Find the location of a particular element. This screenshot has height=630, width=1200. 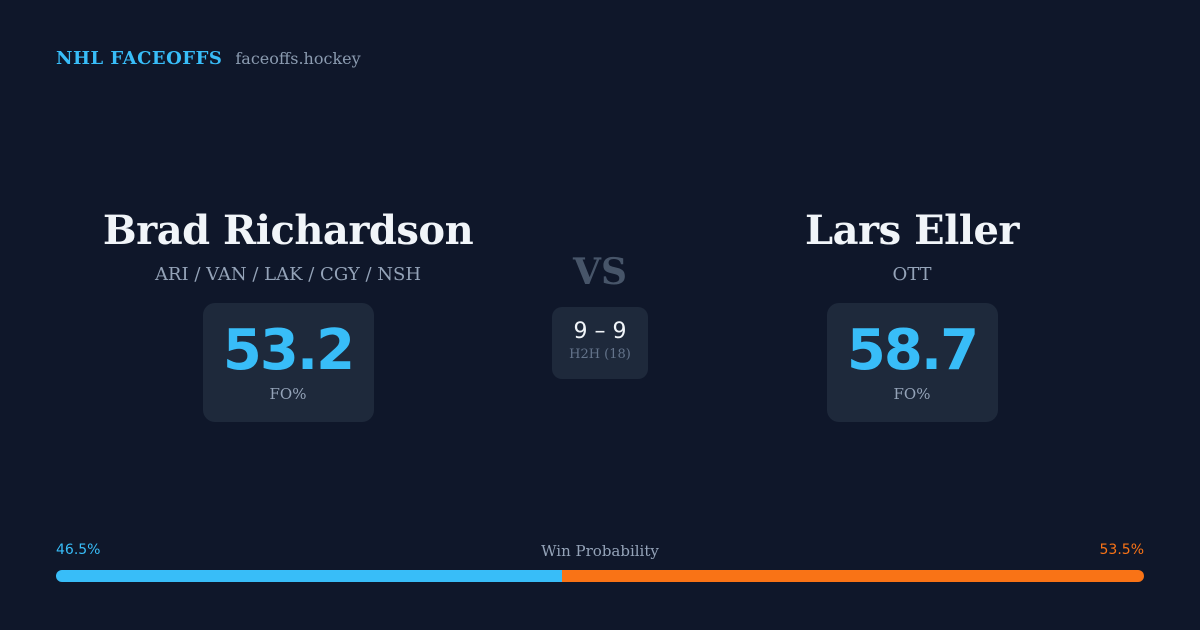

faceoff-percentage: 53.2 is located at coordinates (288, 350).